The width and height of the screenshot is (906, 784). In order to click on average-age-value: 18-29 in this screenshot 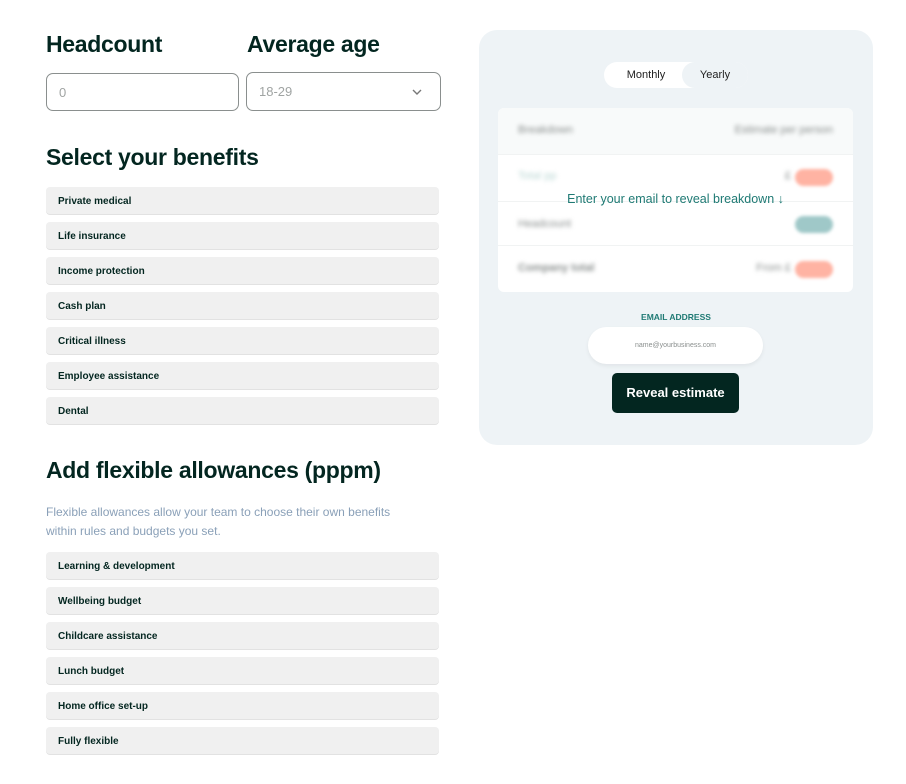, I will do `click(276, 91)`.